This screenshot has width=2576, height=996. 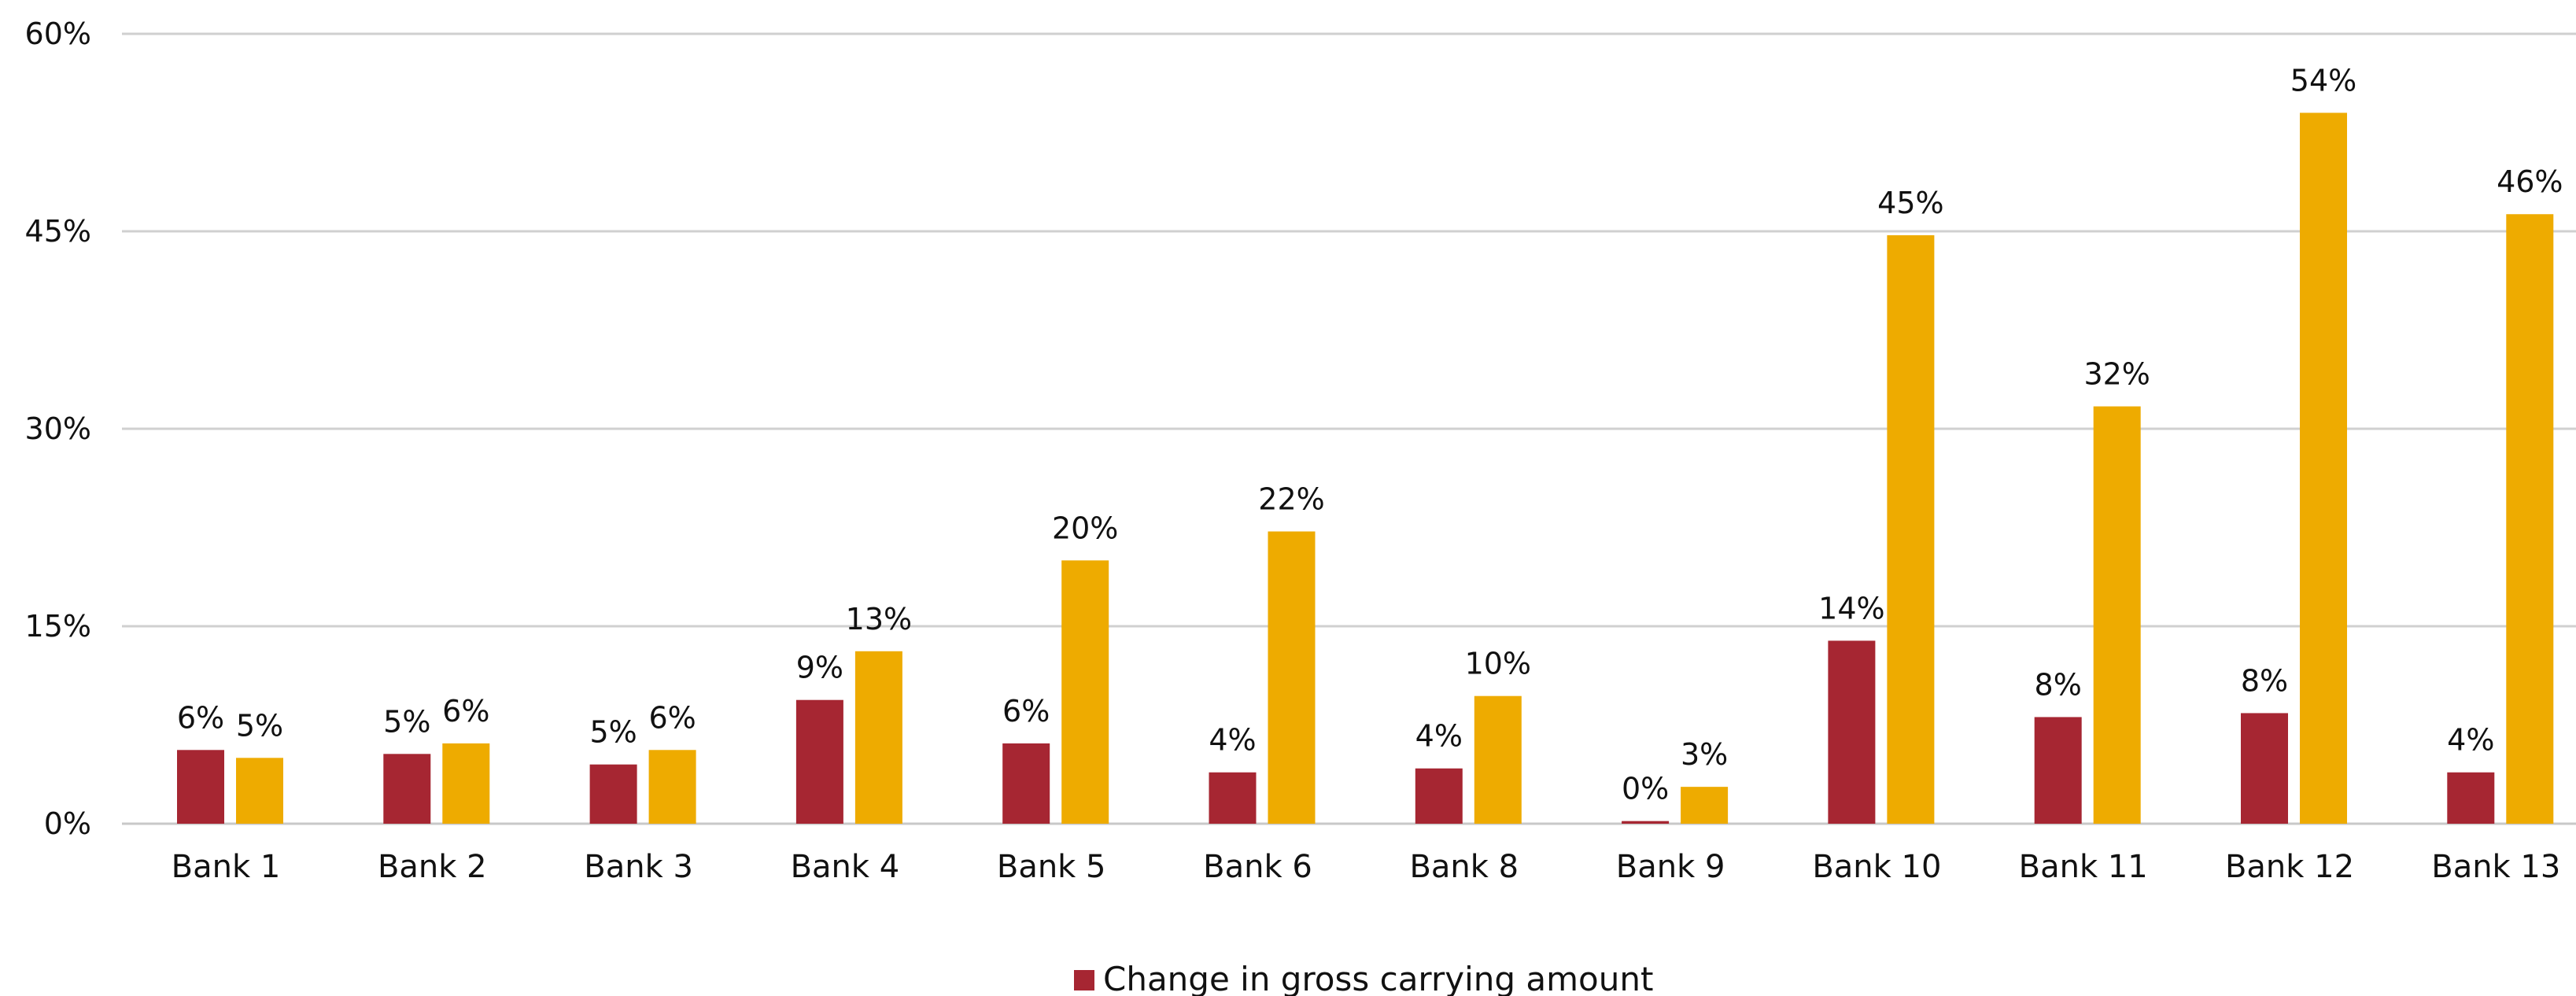 What do you see at coordinates (2084, 867) in the screenshot?
I see `category-label-bank-11: Bank 11` at bounding box center [2084, 867].